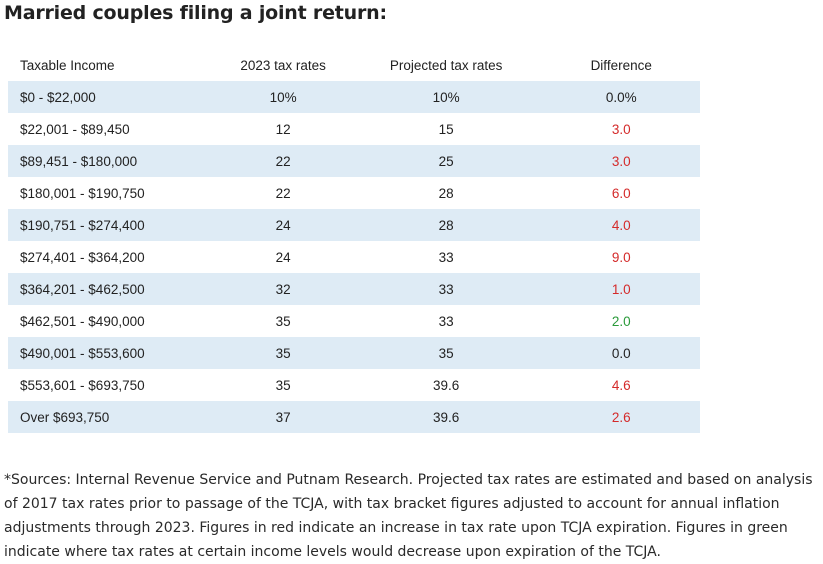 Image resolution: width=823 pixels, height=564 pixels. Describe the element at coordinates (621, 353) in the screenshot. I see `cell-difference: 0.0` at that location.